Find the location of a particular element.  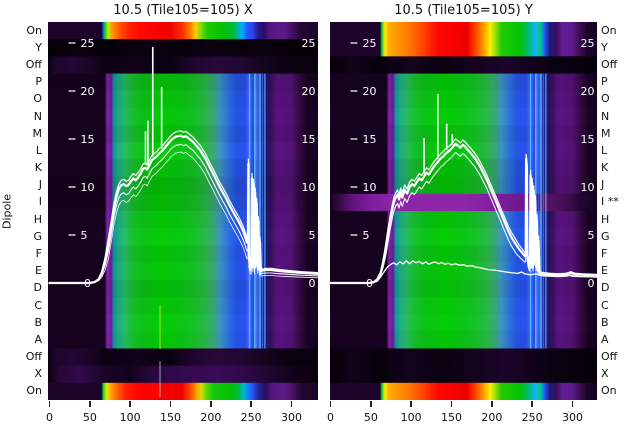

row-label-left-On-0: On is located at coordinates (34, 30).